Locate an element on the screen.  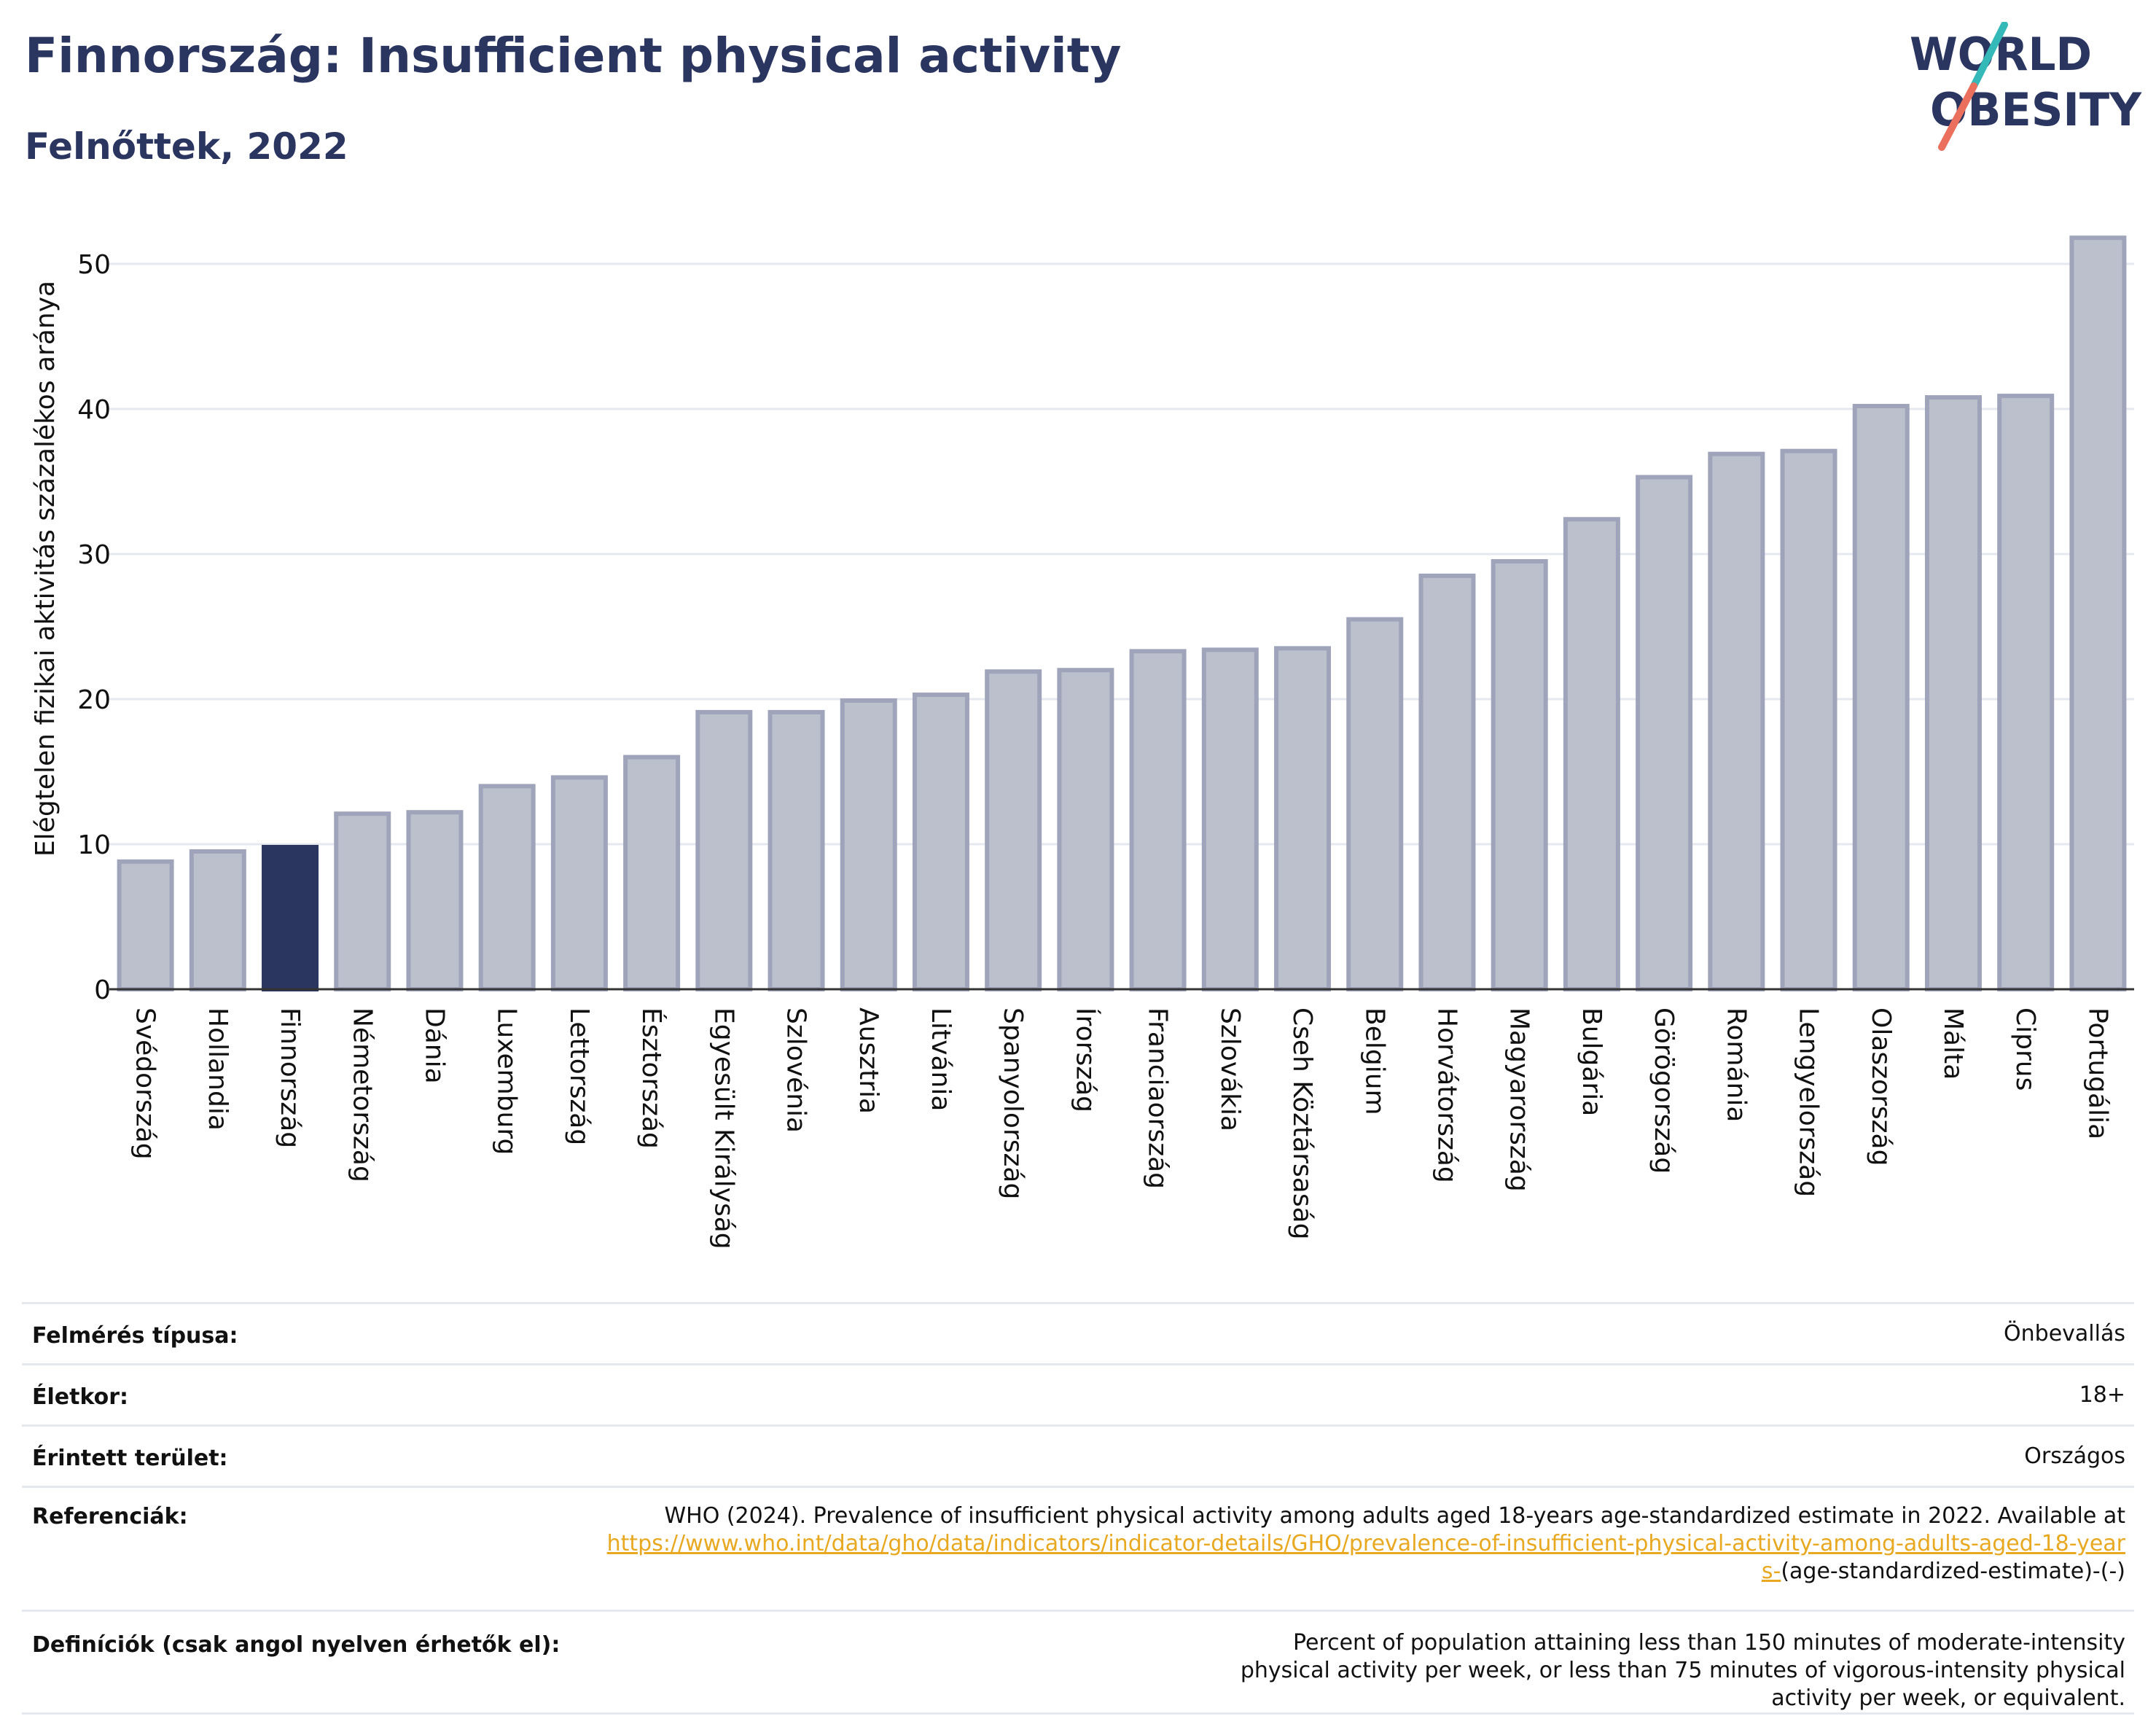
x-tick-label: Egyesült Királyság is located at coordinates (723, 1128).